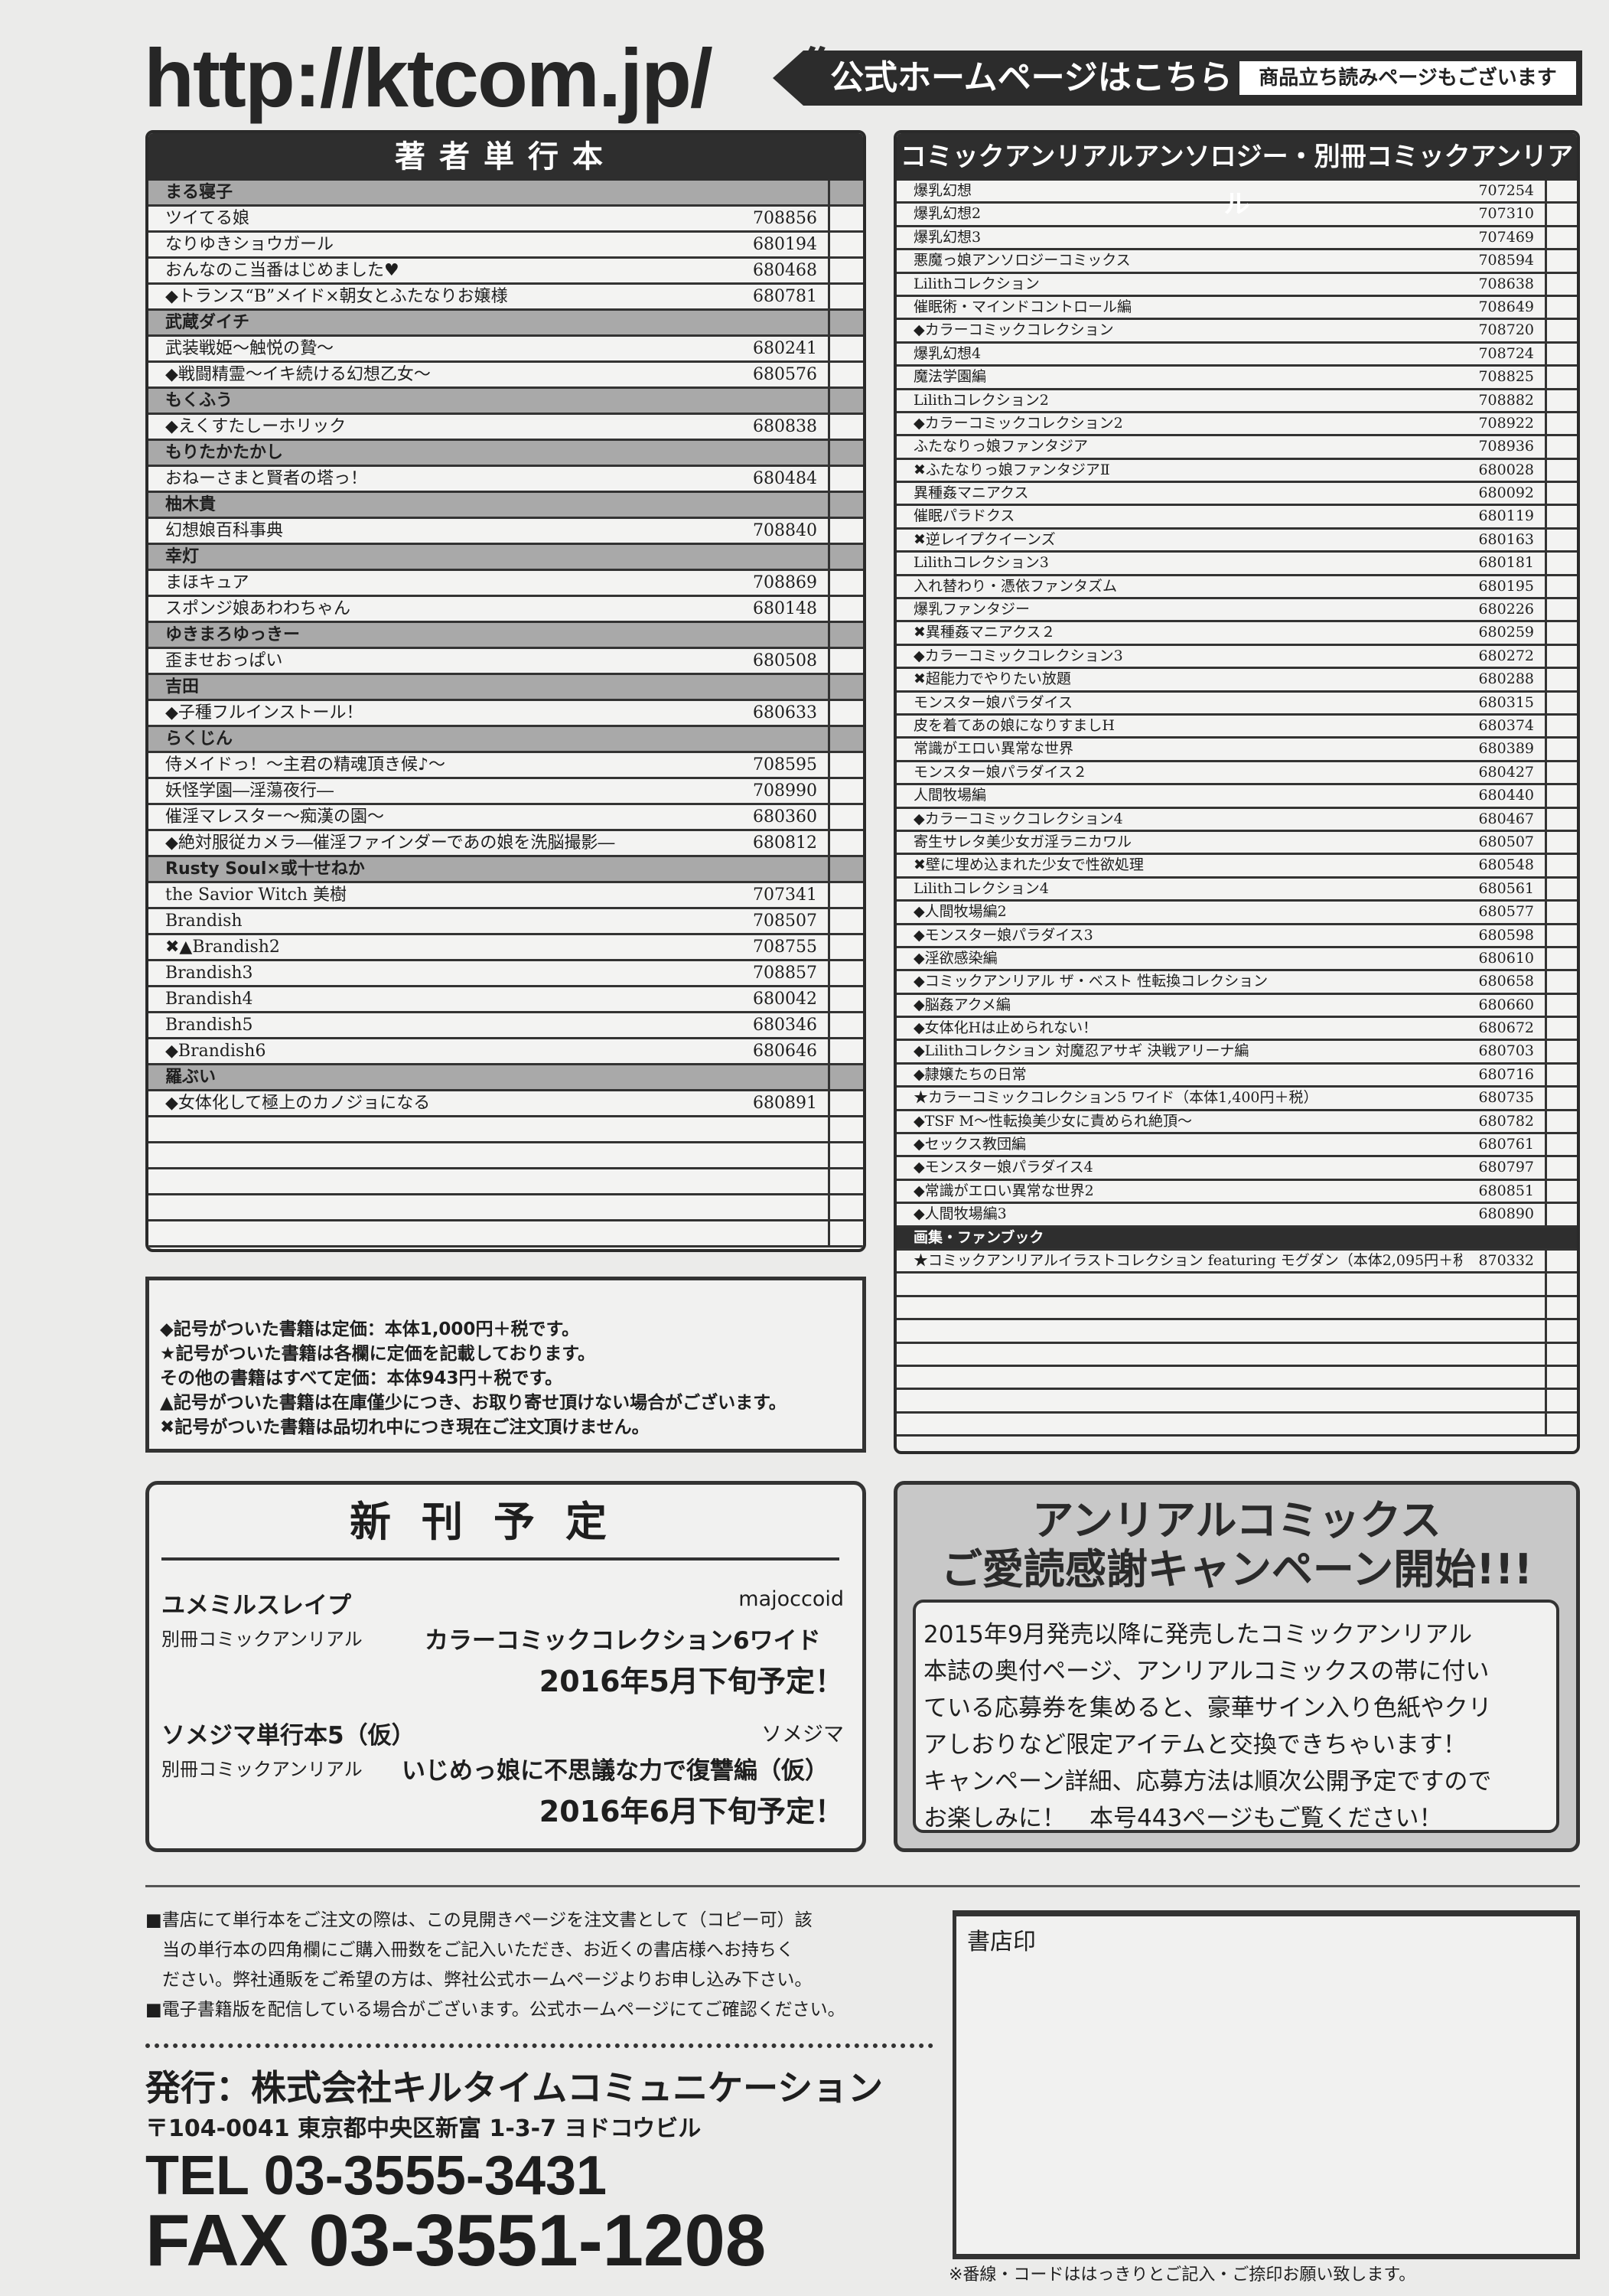 This screenshot has width=1609, height=2296. I want to click on book-title: 常識がエロい異常な世界, so click(994, 749).